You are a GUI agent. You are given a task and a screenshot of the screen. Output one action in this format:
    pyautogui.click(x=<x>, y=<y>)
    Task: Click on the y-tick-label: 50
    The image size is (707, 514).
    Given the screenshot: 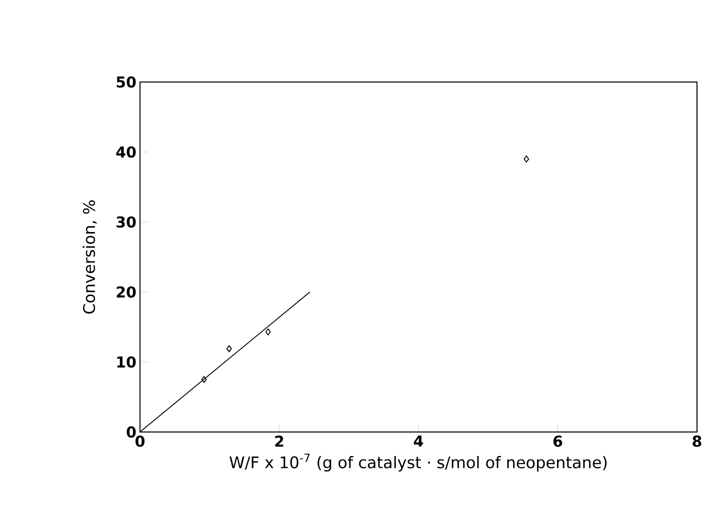 What is the action you would take?
    pyautogui.click(x=126, y=82)
    